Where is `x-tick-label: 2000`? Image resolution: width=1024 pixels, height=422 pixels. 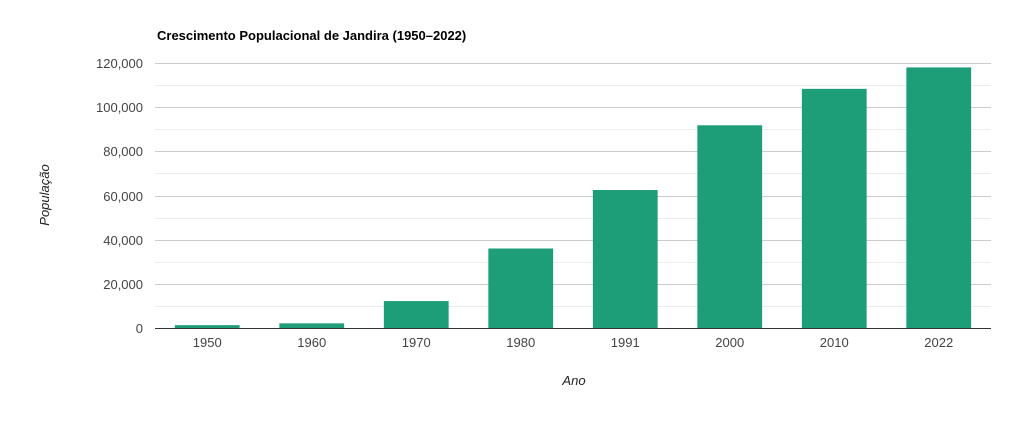
x-tick-label: 2000 is located at coordinates (729, 342).